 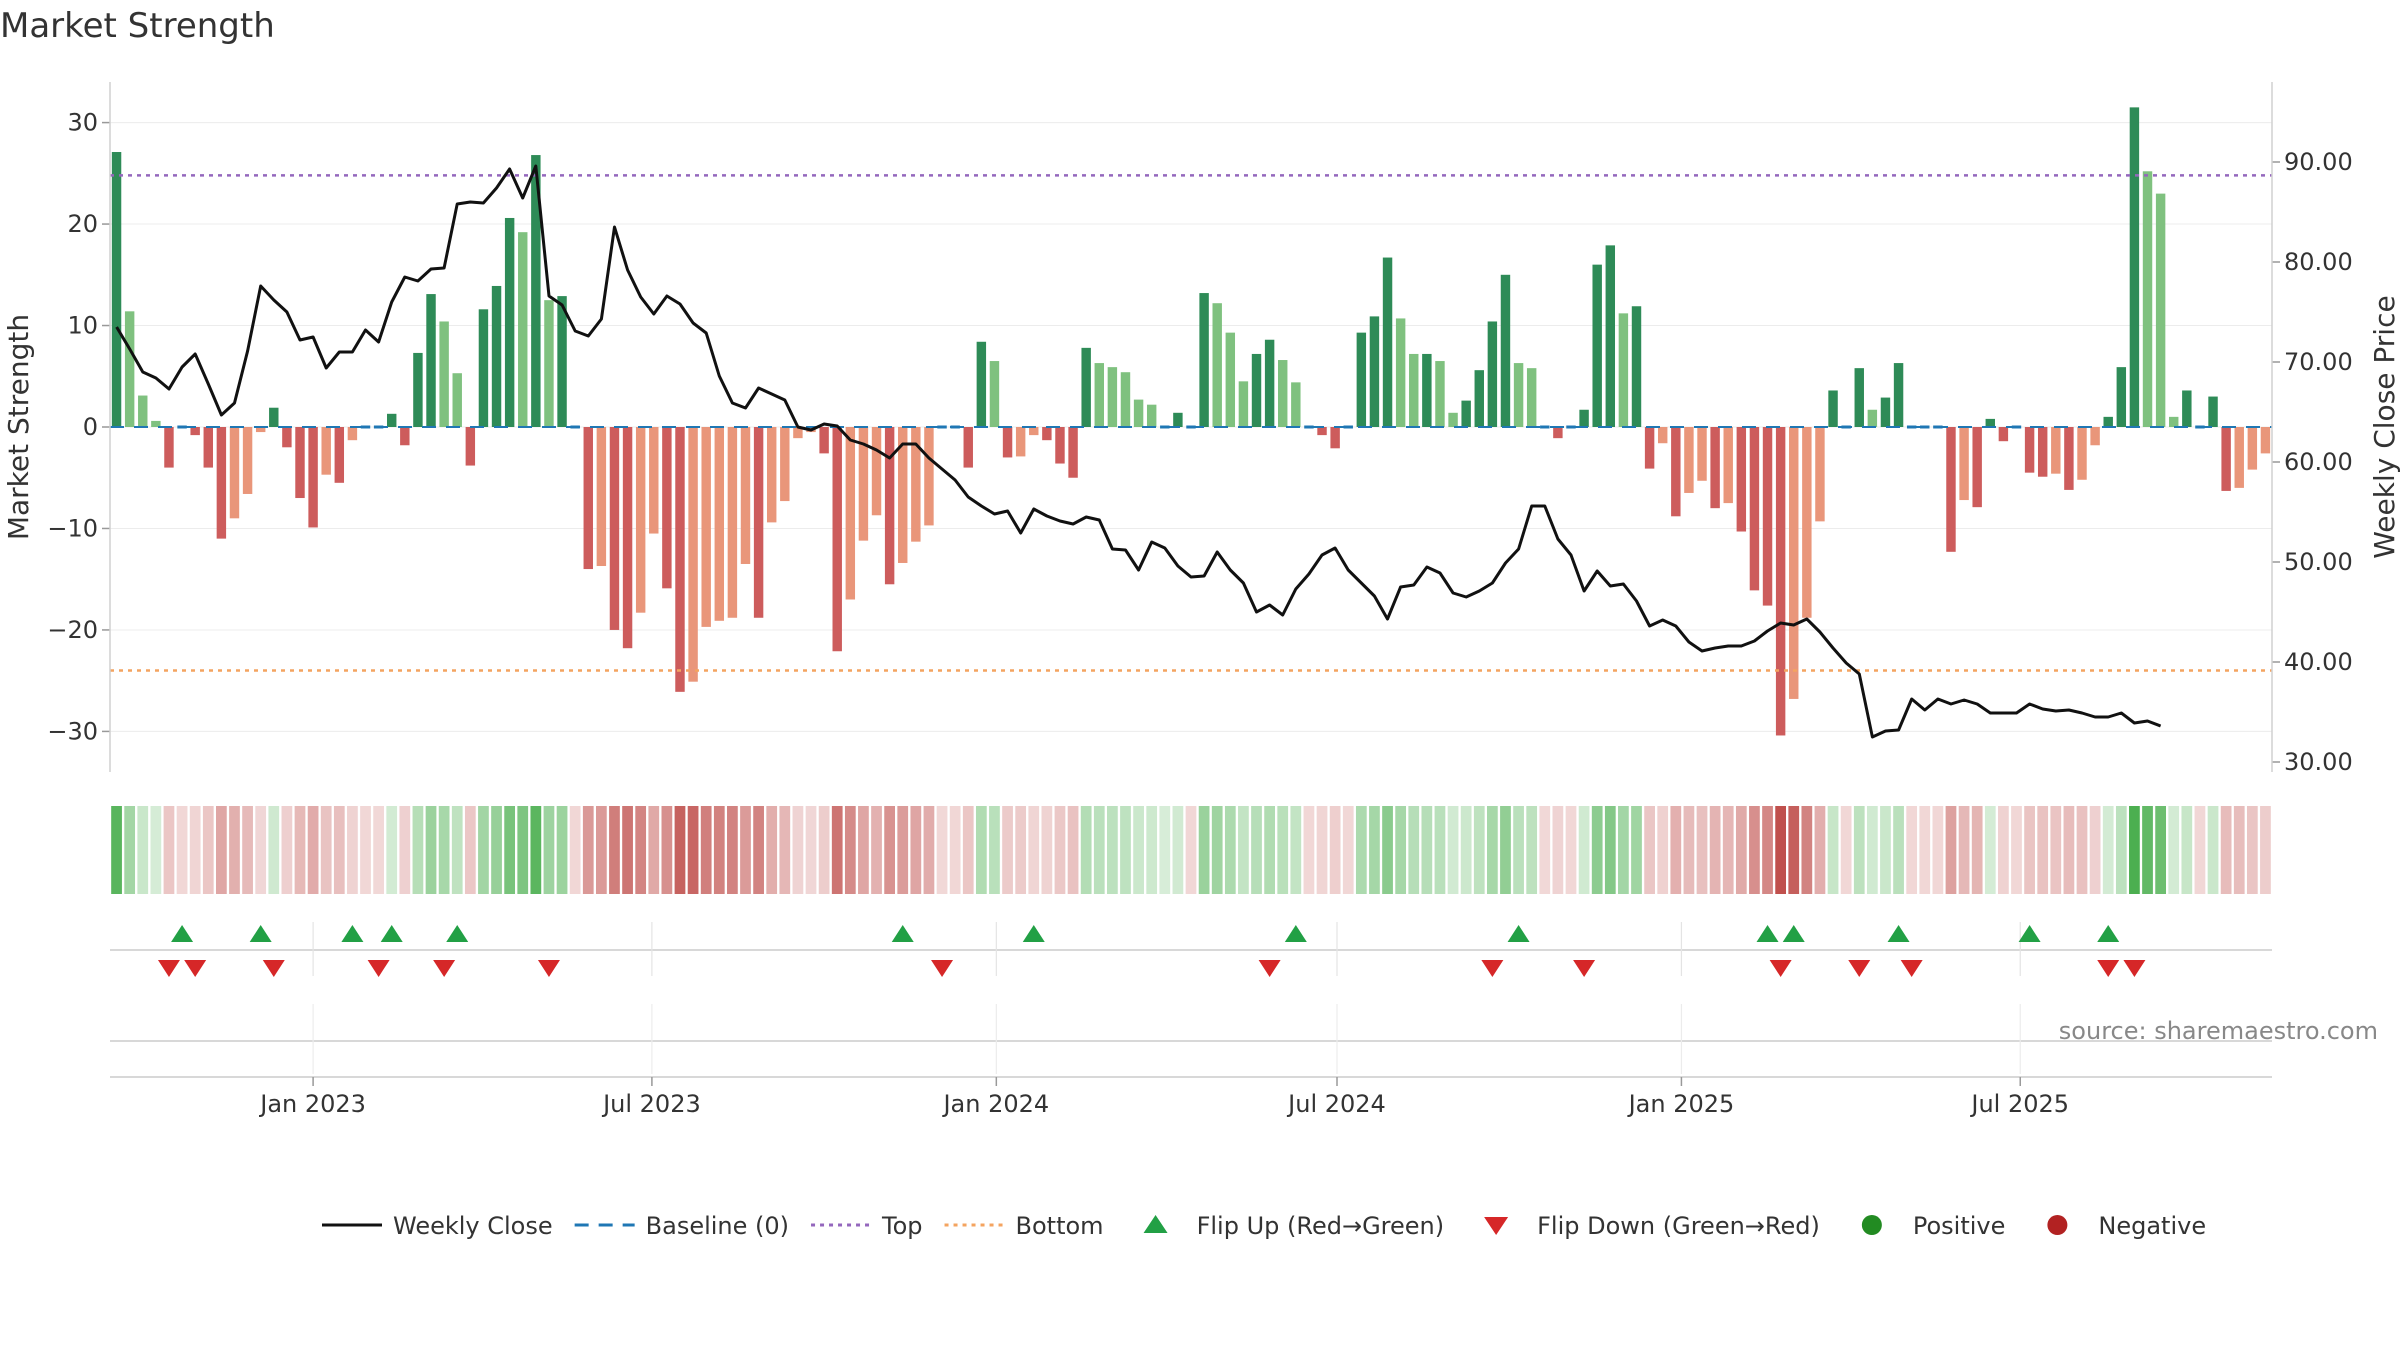 I want to click on legend-item: Flip Down (Green→Red), so click(x=1652, y=1226).